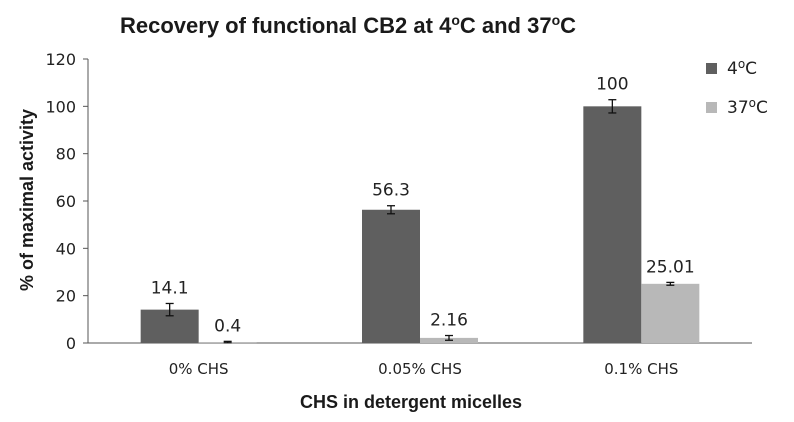 The height and width of the screenshot is (422, 794). What do you see at coordinates (742, 68) in the screenshot?
I see `legend-label: 4oC` at bounding box center [742, 68].